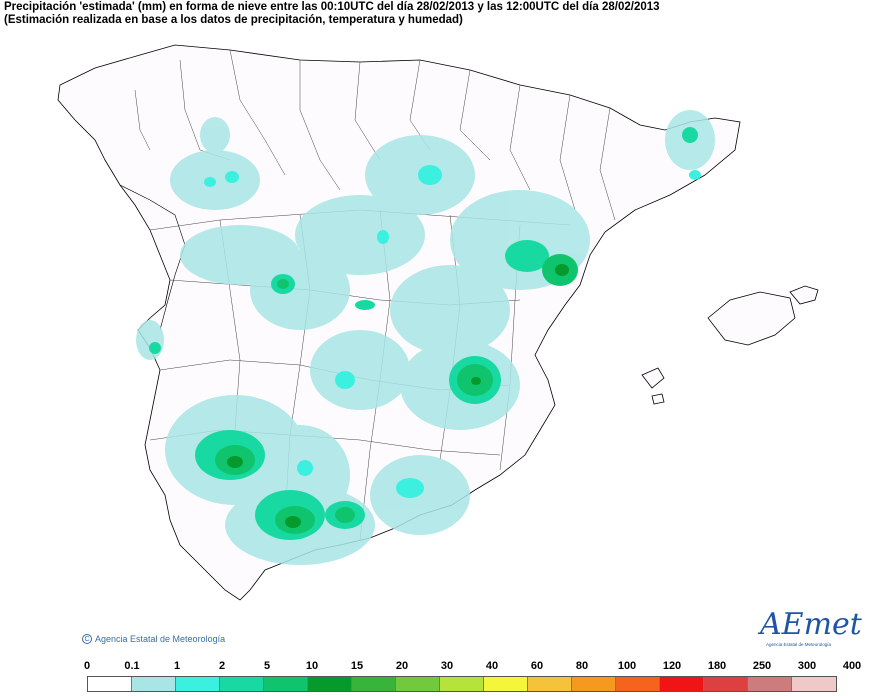 The height and width of the screenshot is (696, 870). I want to click on aemet-logo: AEmet Agencia Estatal de Meteorología, so click(810, 629).